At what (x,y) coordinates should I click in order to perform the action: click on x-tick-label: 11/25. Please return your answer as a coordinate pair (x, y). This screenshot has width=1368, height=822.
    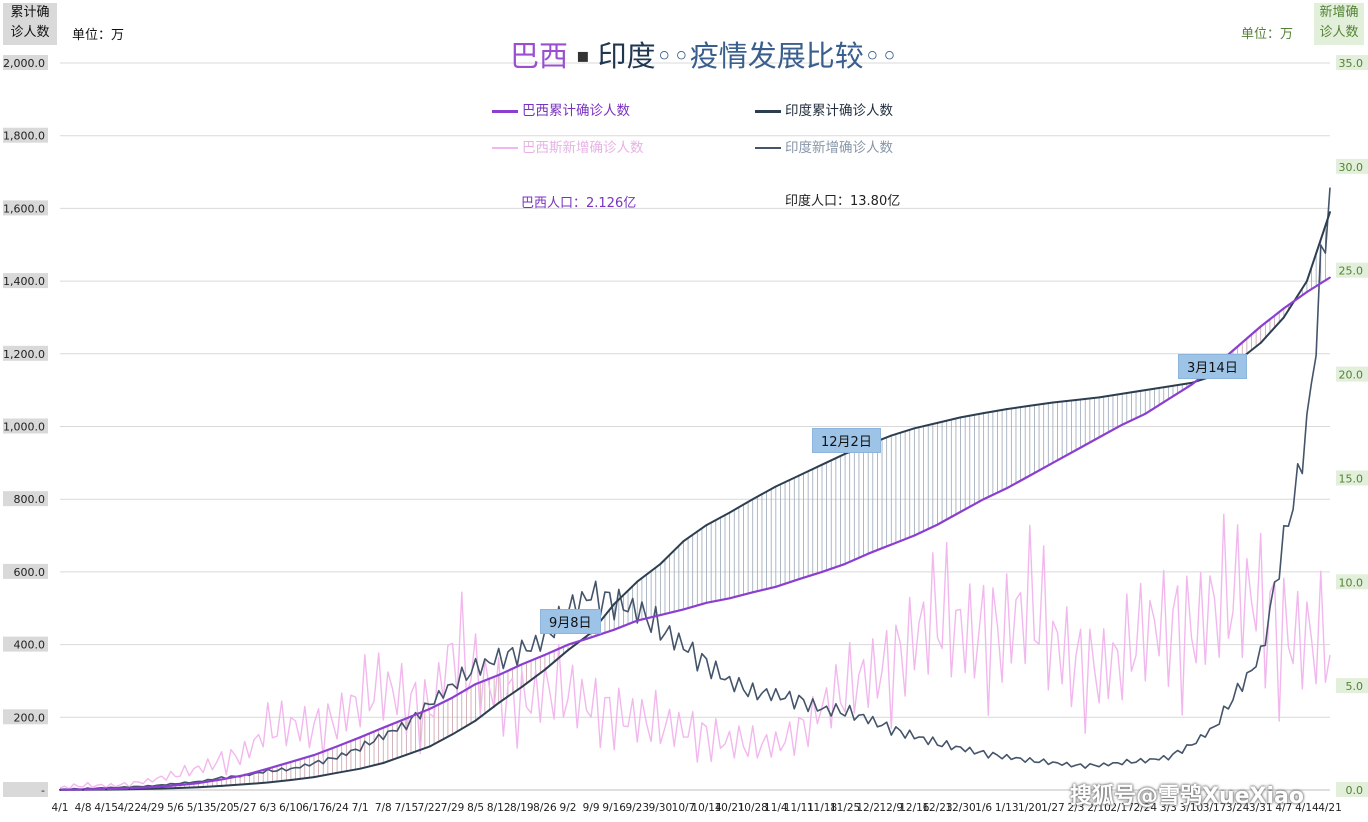
    Looking at the image, I should click on (845, 808).